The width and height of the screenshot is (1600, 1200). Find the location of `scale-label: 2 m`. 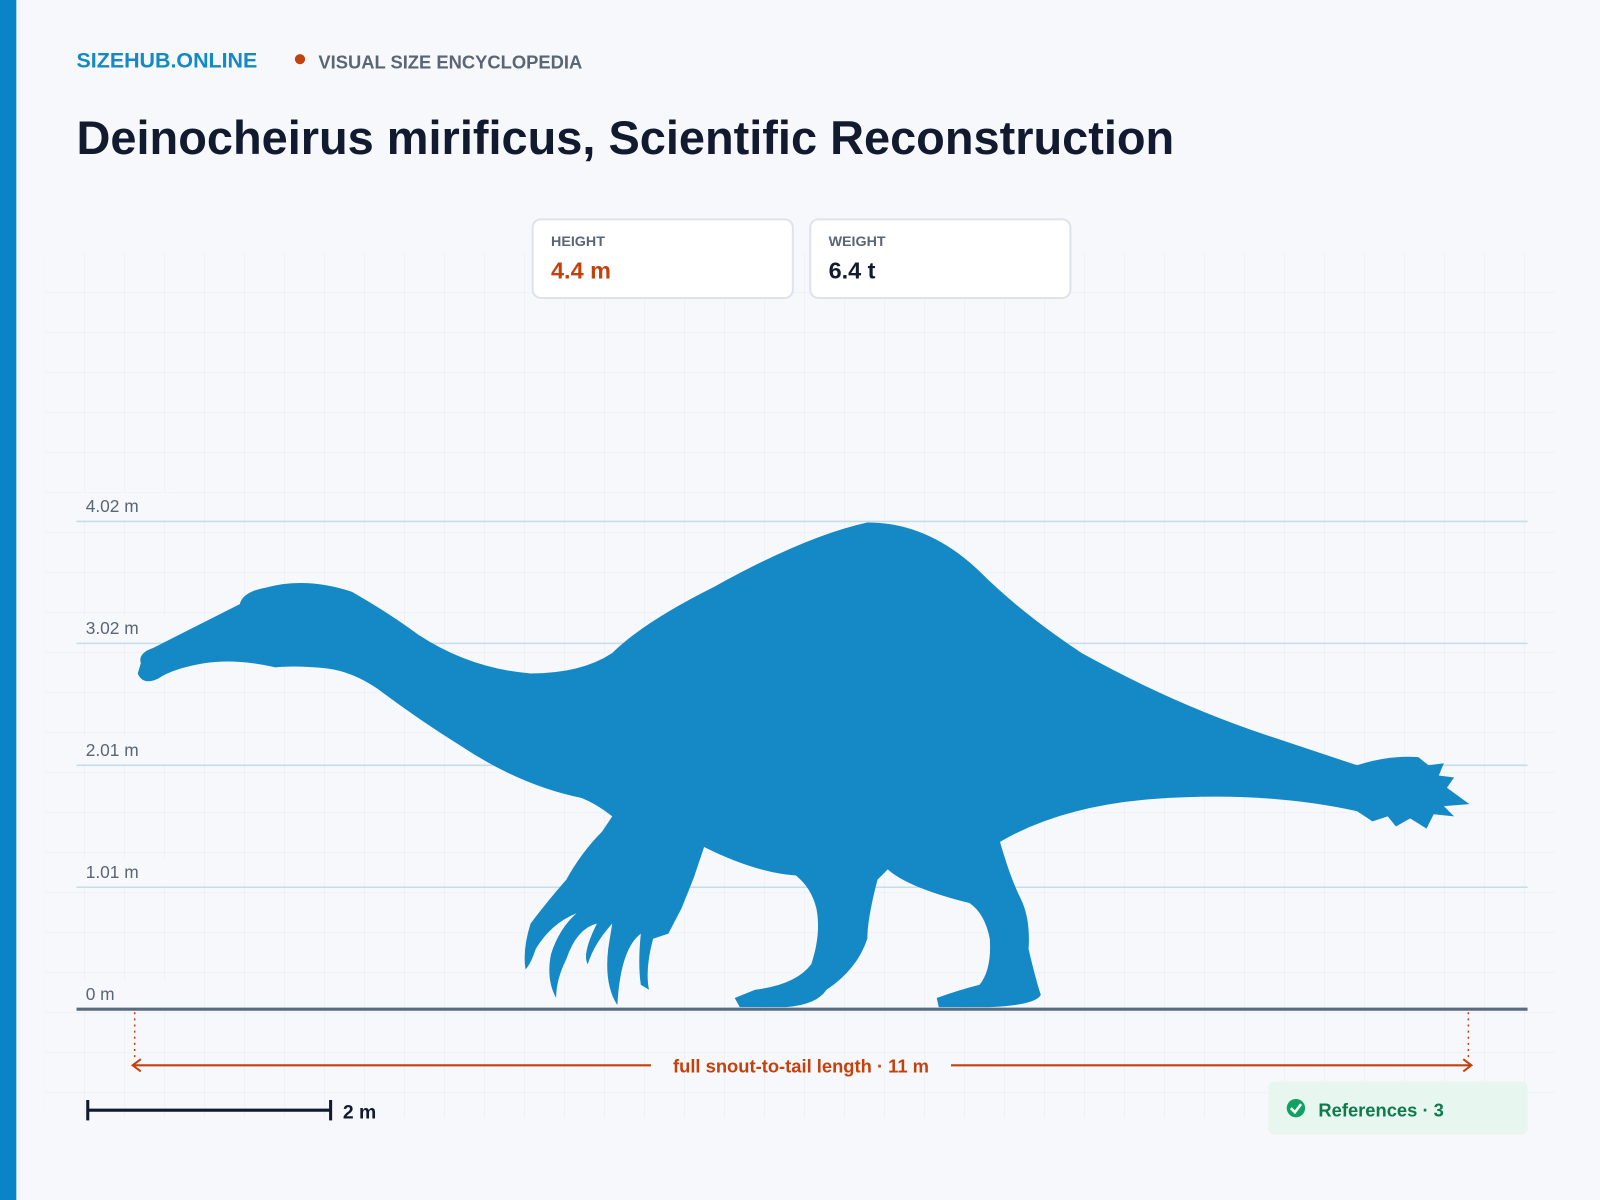

scale-label: 2 m is located at coordinates (359, 1112).